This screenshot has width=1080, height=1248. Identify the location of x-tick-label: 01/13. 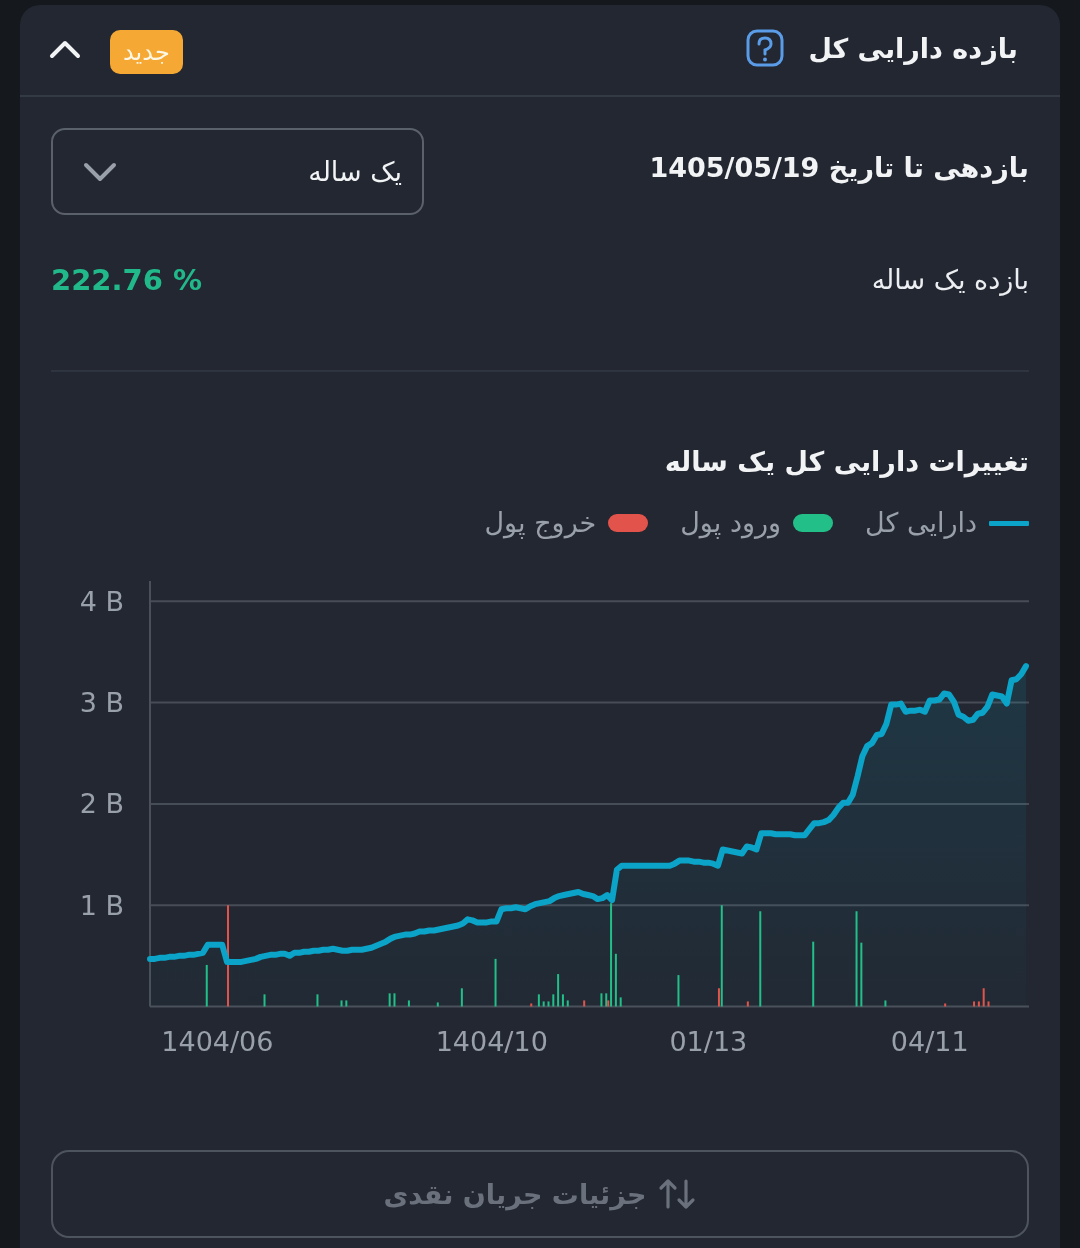
(708, 1041).